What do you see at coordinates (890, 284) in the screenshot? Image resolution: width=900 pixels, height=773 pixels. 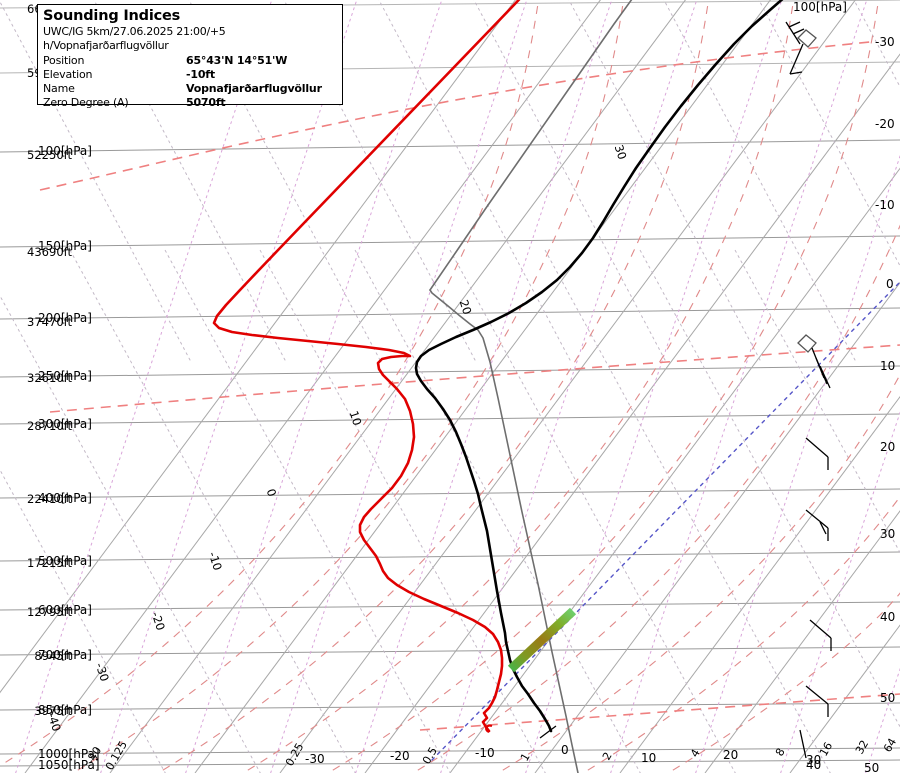 I see `right-temp-label: 0` at bounding box center [890, 284].